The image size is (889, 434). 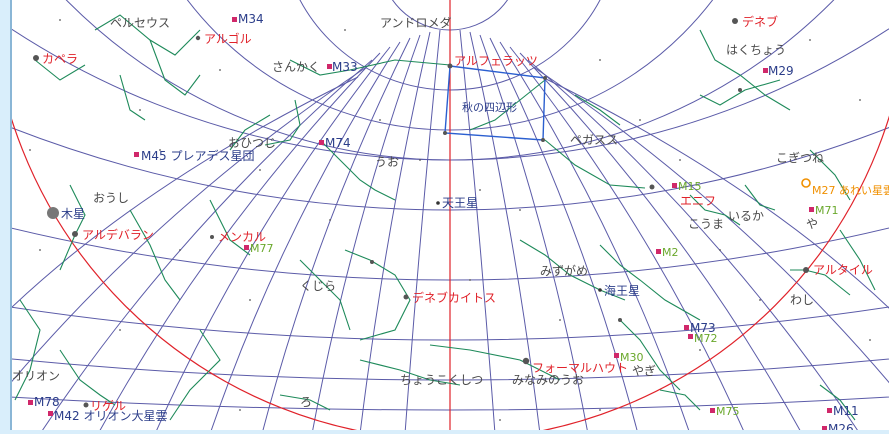 I want to click on label-m42: M42 オリオン大星雲, so click(x=110, y=416).